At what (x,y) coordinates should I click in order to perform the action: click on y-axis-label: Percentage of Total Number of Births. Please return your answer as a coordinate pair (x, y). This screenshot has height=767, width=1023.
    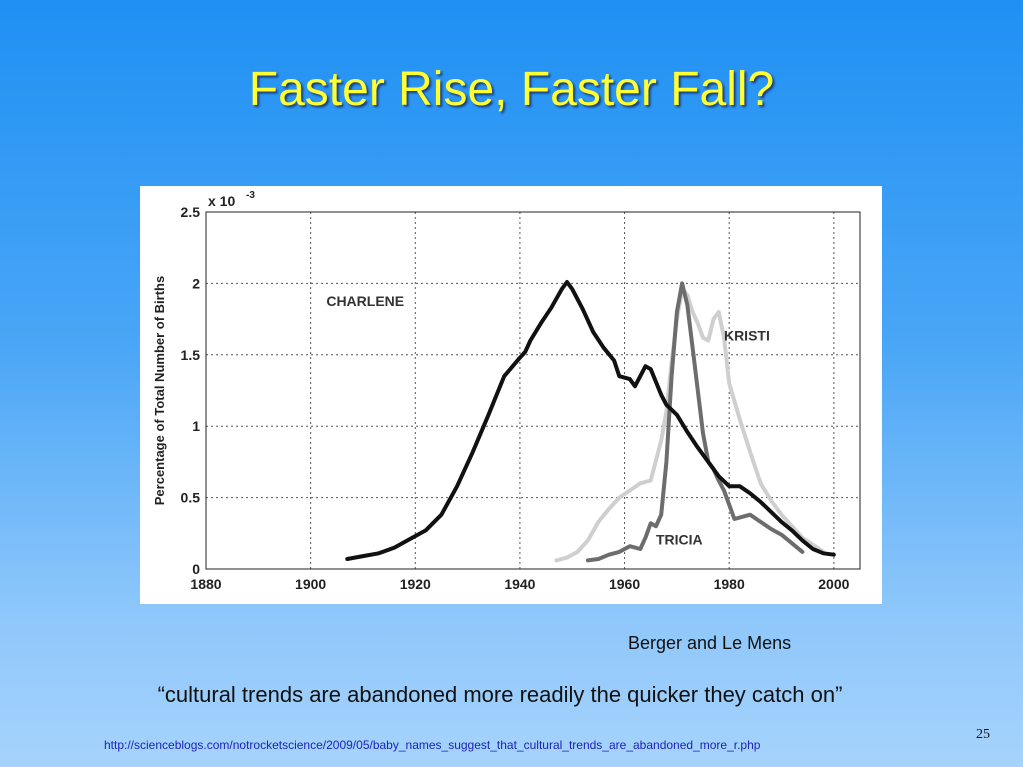
    Looking at the image, I should click on (159, 390).